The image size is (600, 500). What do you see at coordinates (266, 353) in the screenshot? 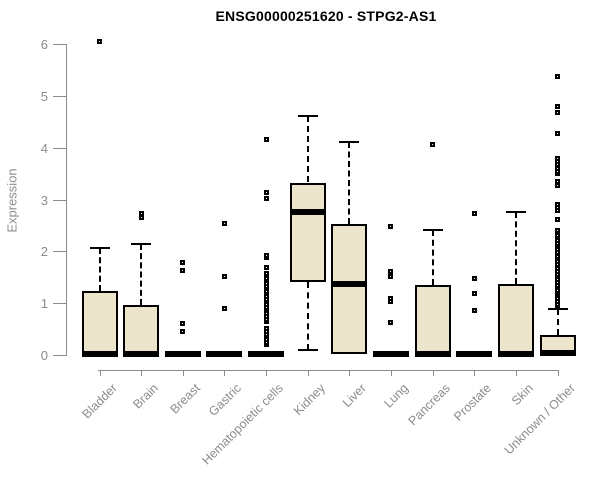
I see `median-hematopoietic-cells` at bounding box center [266, 353].